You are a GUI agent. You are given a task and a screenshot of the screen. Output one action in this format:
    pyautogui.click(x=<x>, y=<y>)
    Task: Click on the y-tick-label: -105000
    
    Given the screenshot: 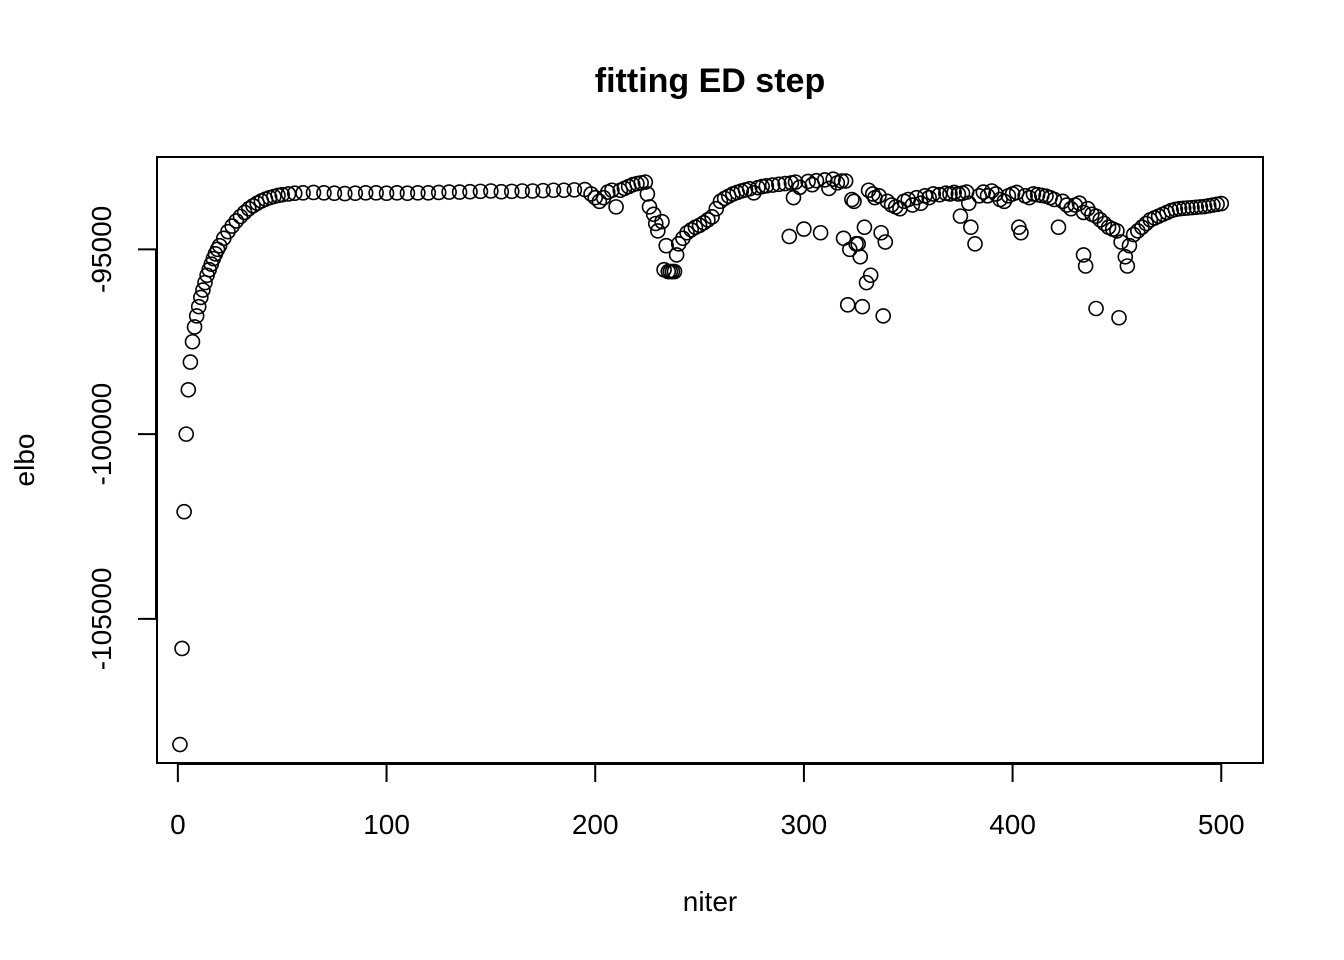 What is the action you would take?
    pyautogui.click(x=101, y=619)
    